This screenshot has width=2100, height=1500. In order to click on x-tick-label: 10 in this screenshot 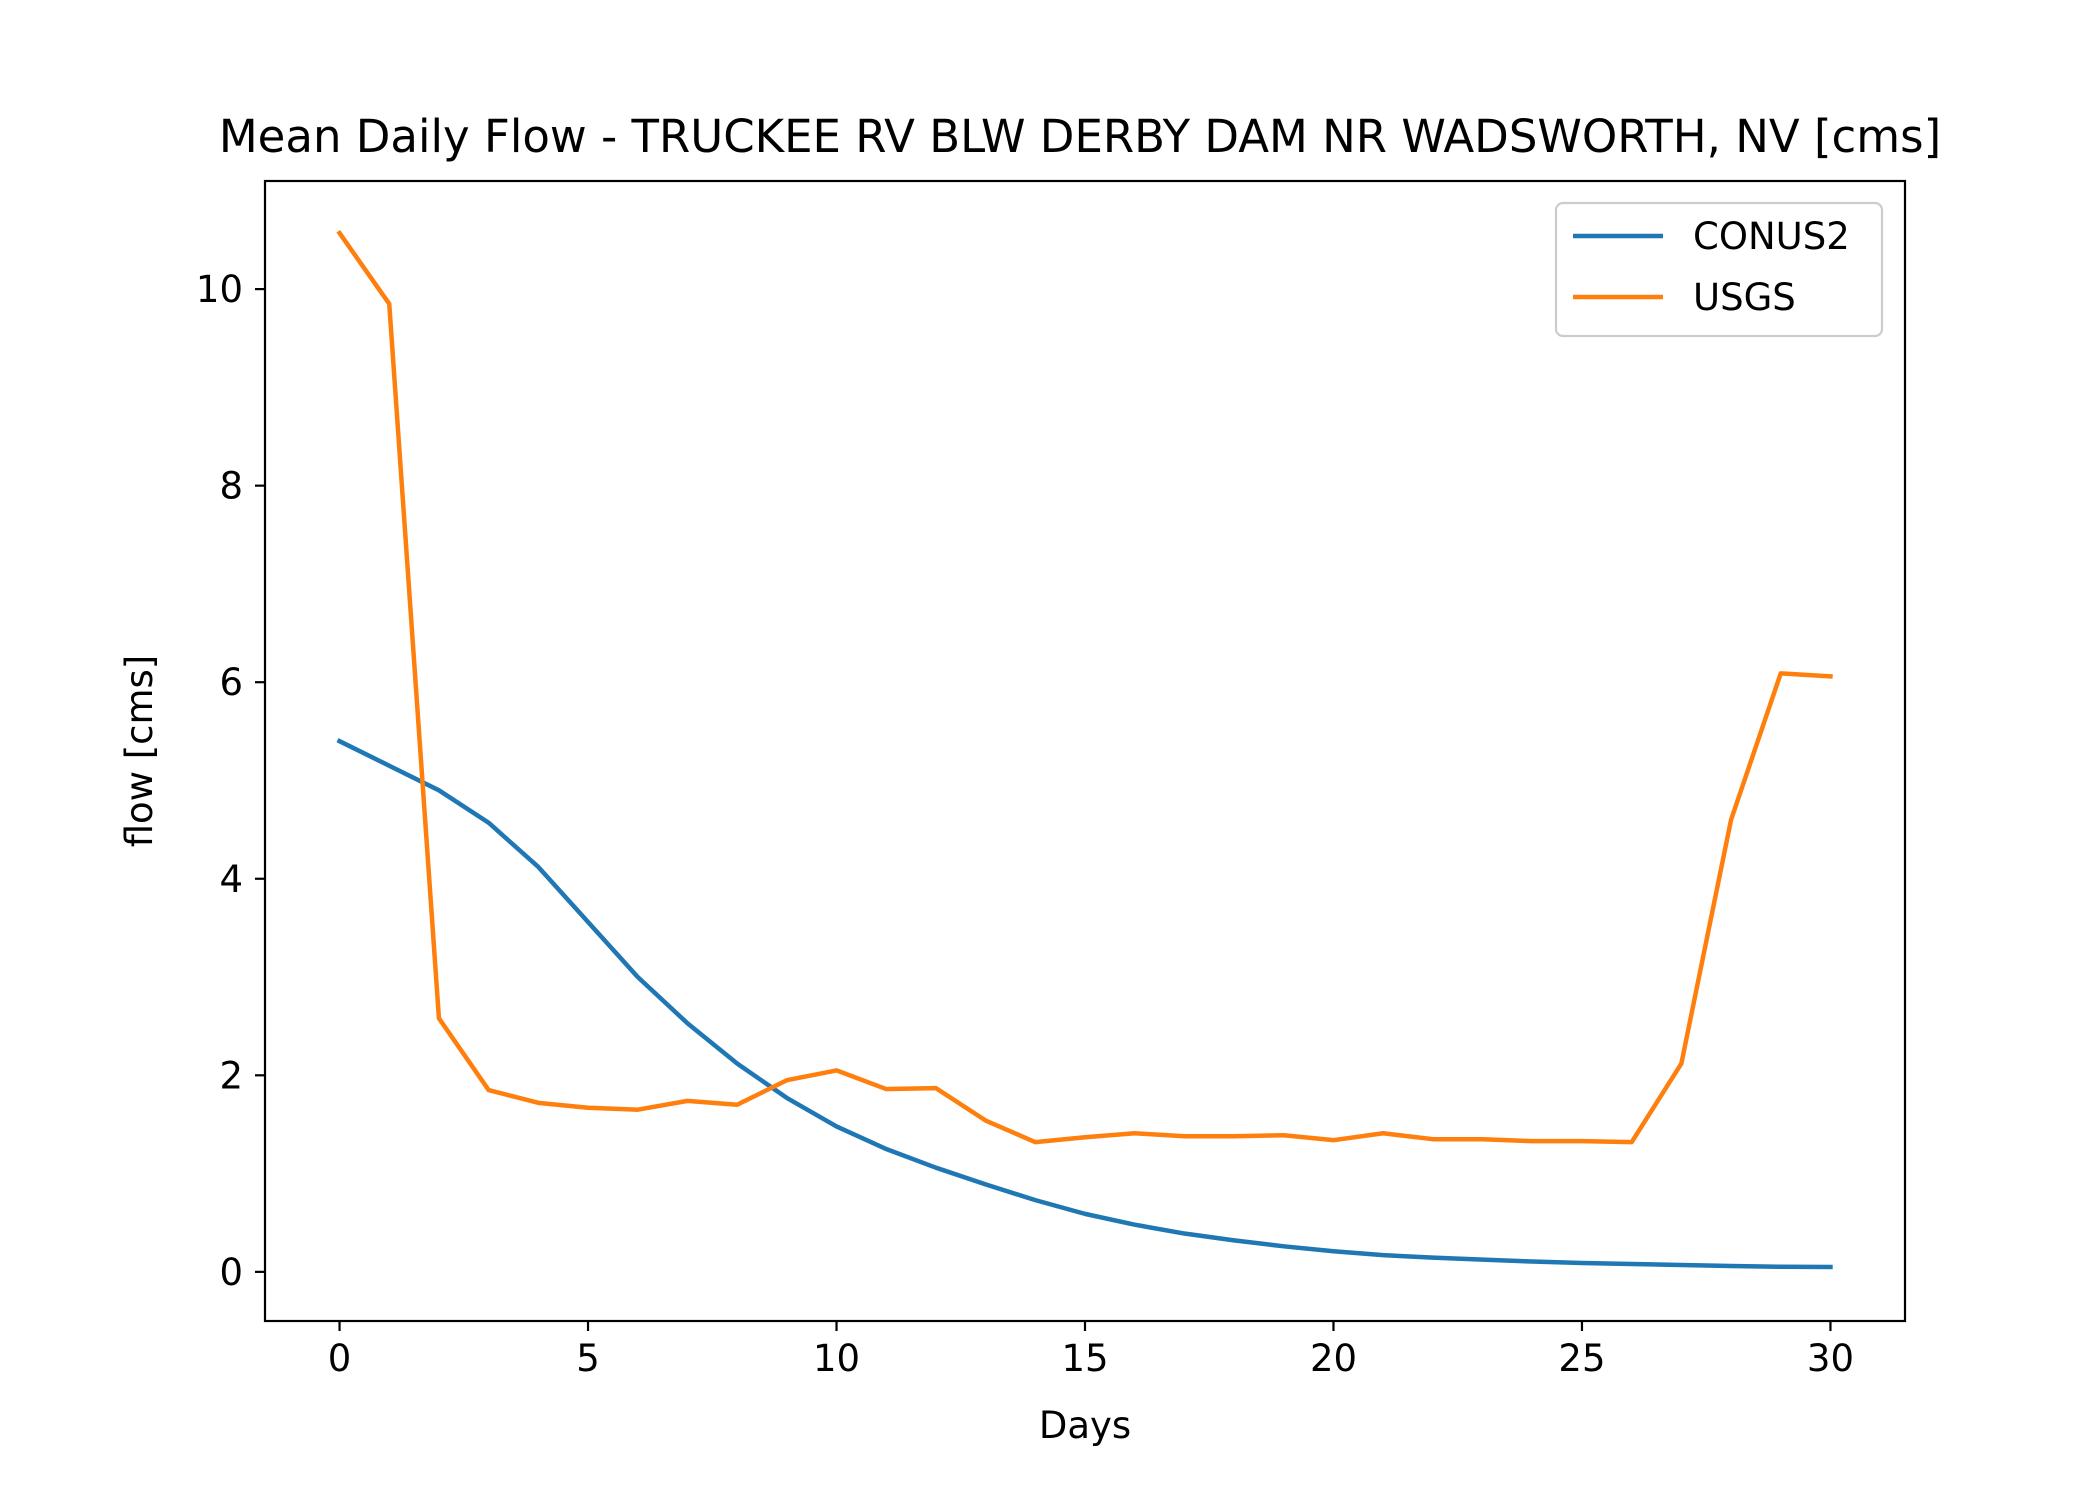, I will do `click(836, 1358)`.